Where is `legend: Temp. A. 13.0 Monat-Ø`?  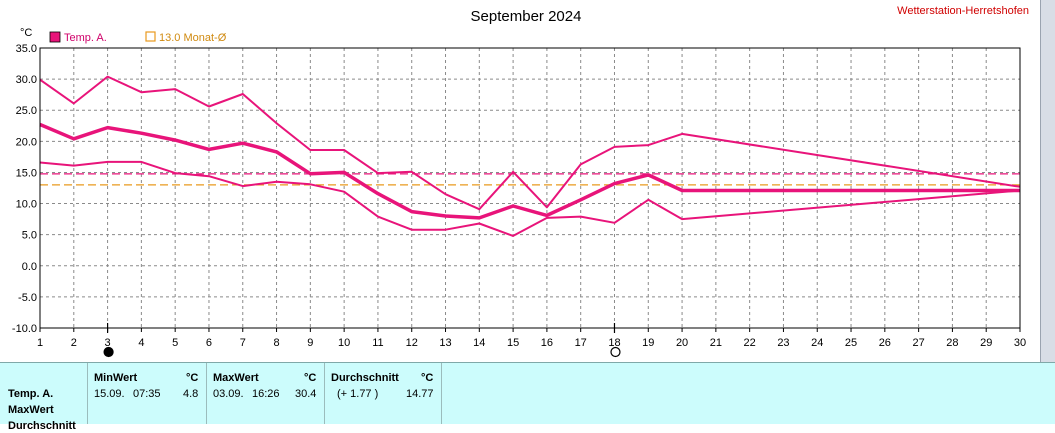 legend: Temp. A. 13.0 Monat-Ø is located at coordinates (138, 37).